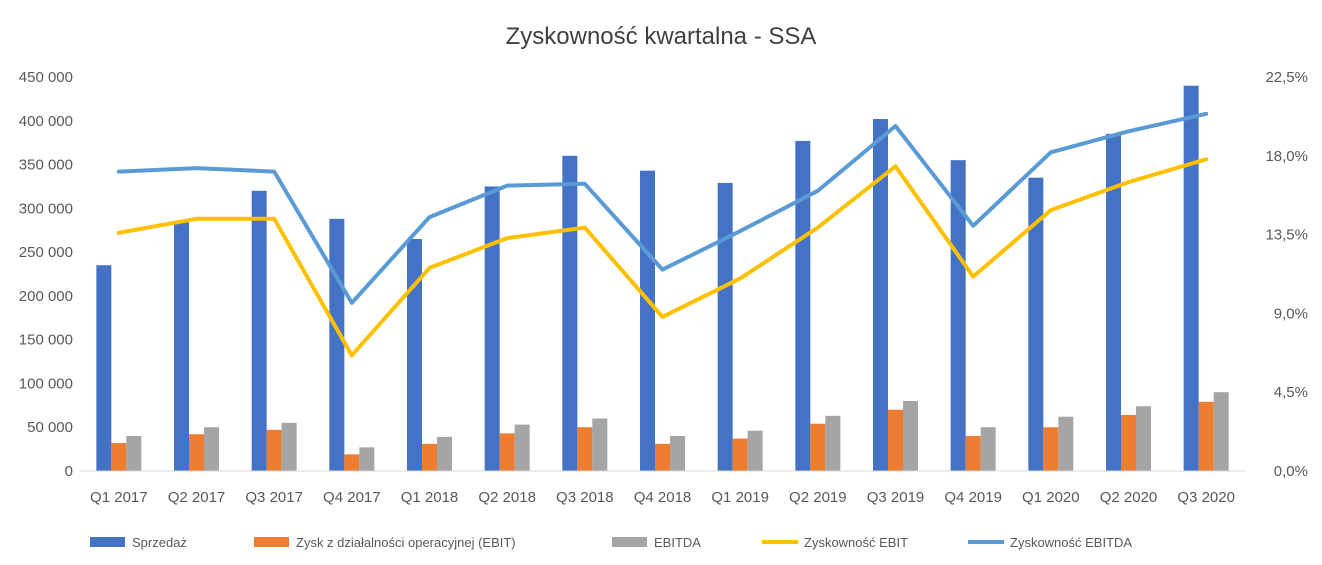  Describe the element at coordinates (740, 497) in the screenshot. I see `x-tick-label: Q1 2019` at that location.